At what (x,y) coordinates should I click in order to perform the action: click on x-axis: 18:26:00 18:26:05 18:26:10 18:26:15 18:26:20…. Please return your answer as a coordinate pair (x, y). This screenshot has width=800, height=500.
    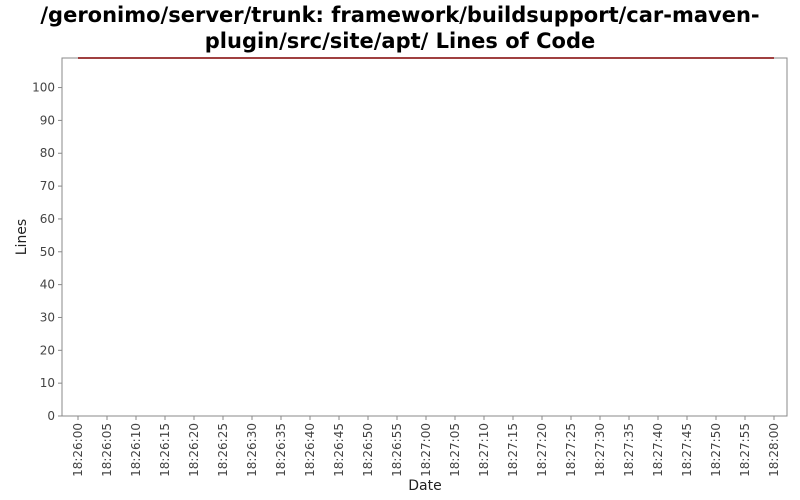
    Looking at the image, I should click on (426, 446).